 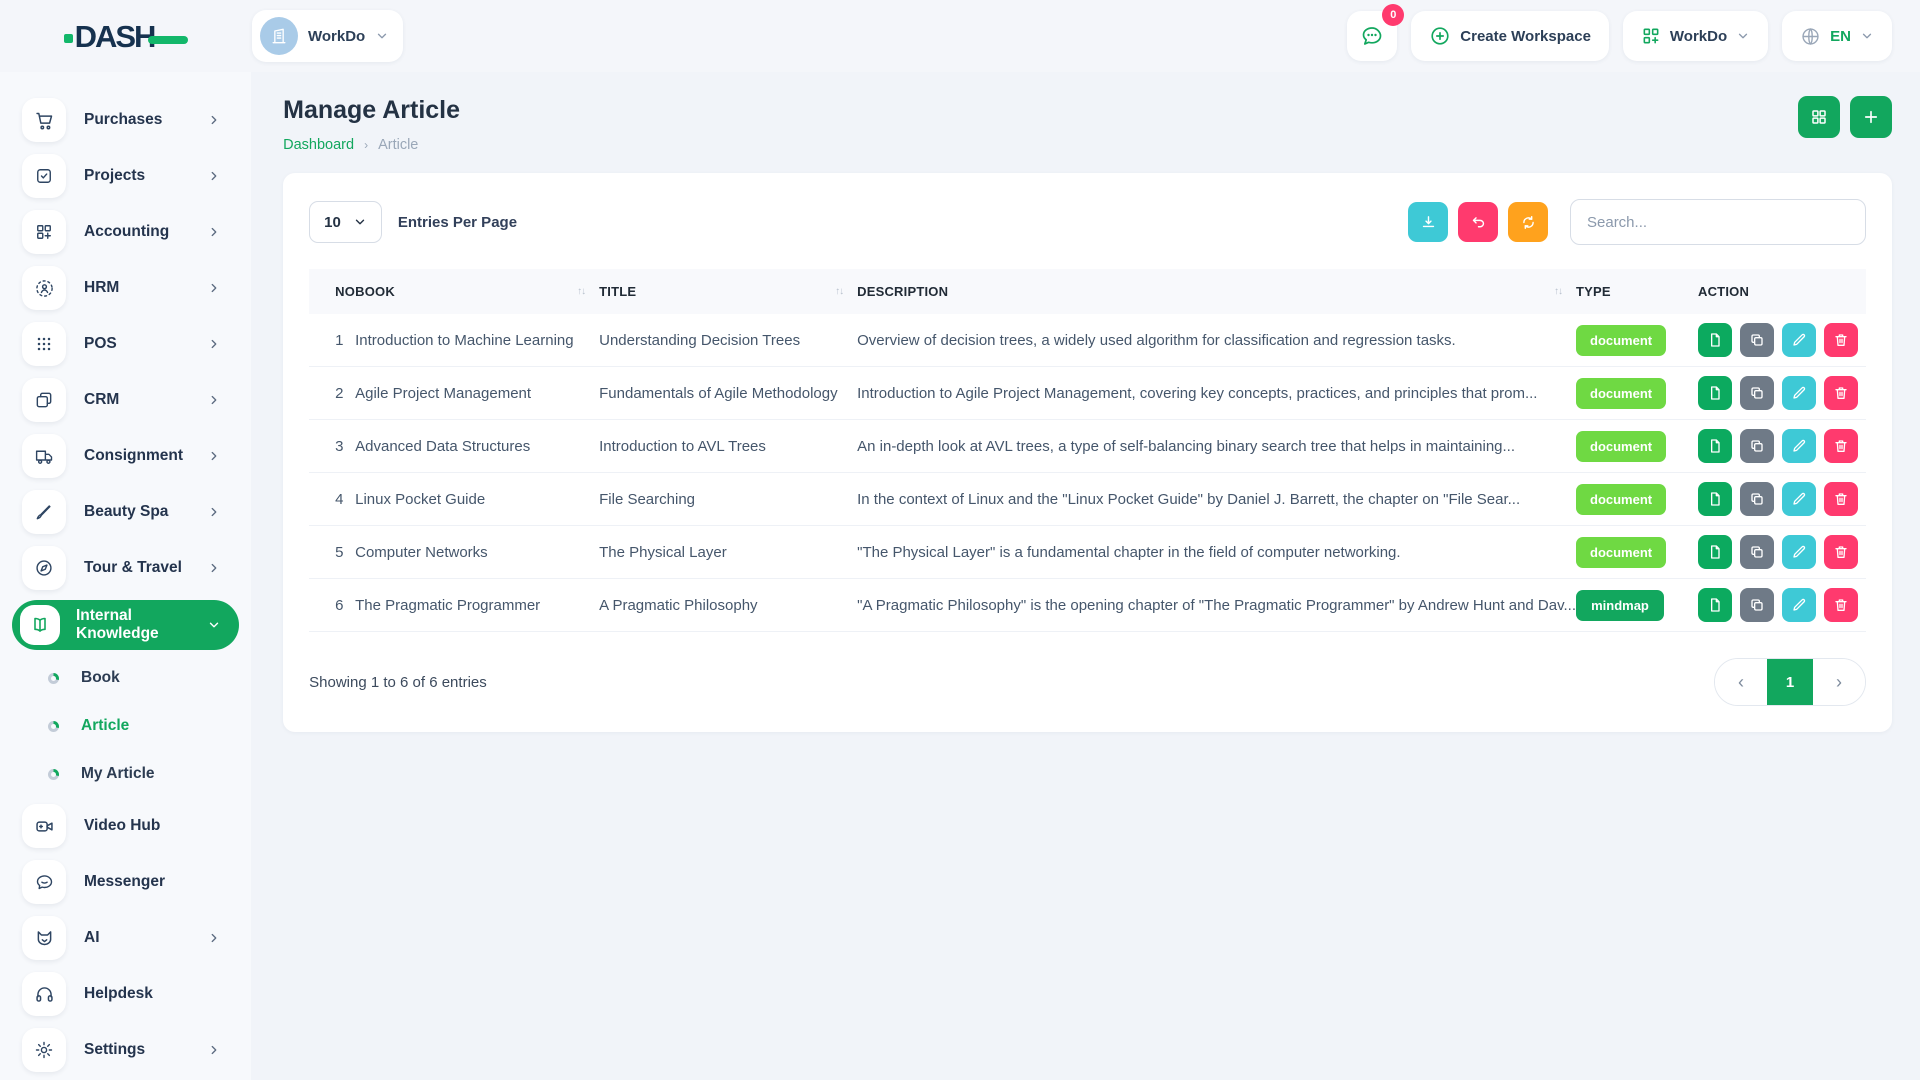 What do you see at coordinates (125, 344) in the screenshot?
I see `sidebar-item-pos: POS` at bounding box center [125, 344].